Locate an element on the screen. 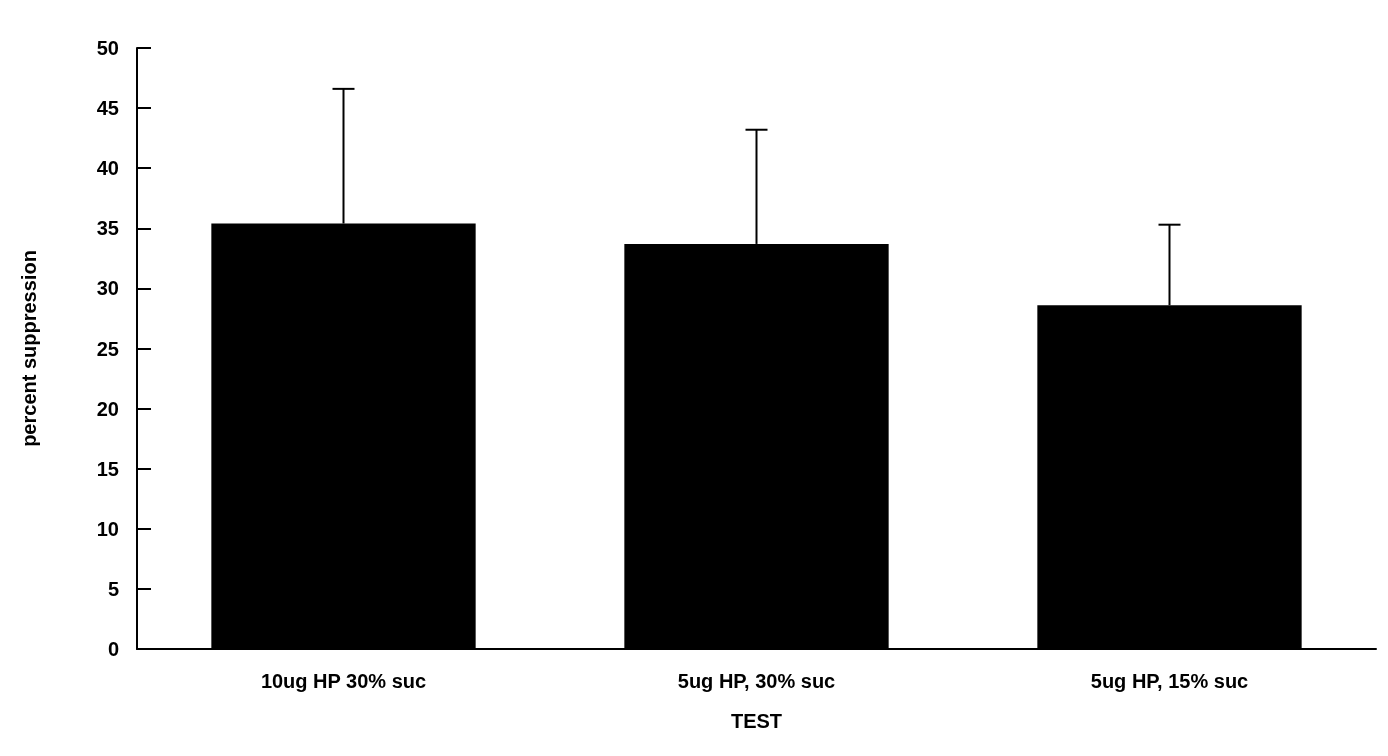  y-tick-label: 10 is located at coordinates (107, 528).